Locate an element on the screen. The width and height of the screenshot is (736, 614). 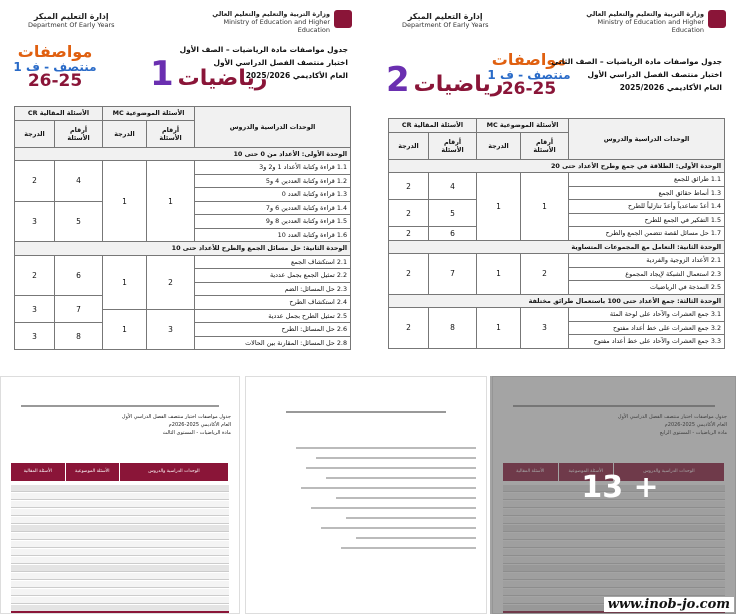
lesson: 2.5 تمثيل الطرح بجمل عددية is located at coordinates (273, 315).